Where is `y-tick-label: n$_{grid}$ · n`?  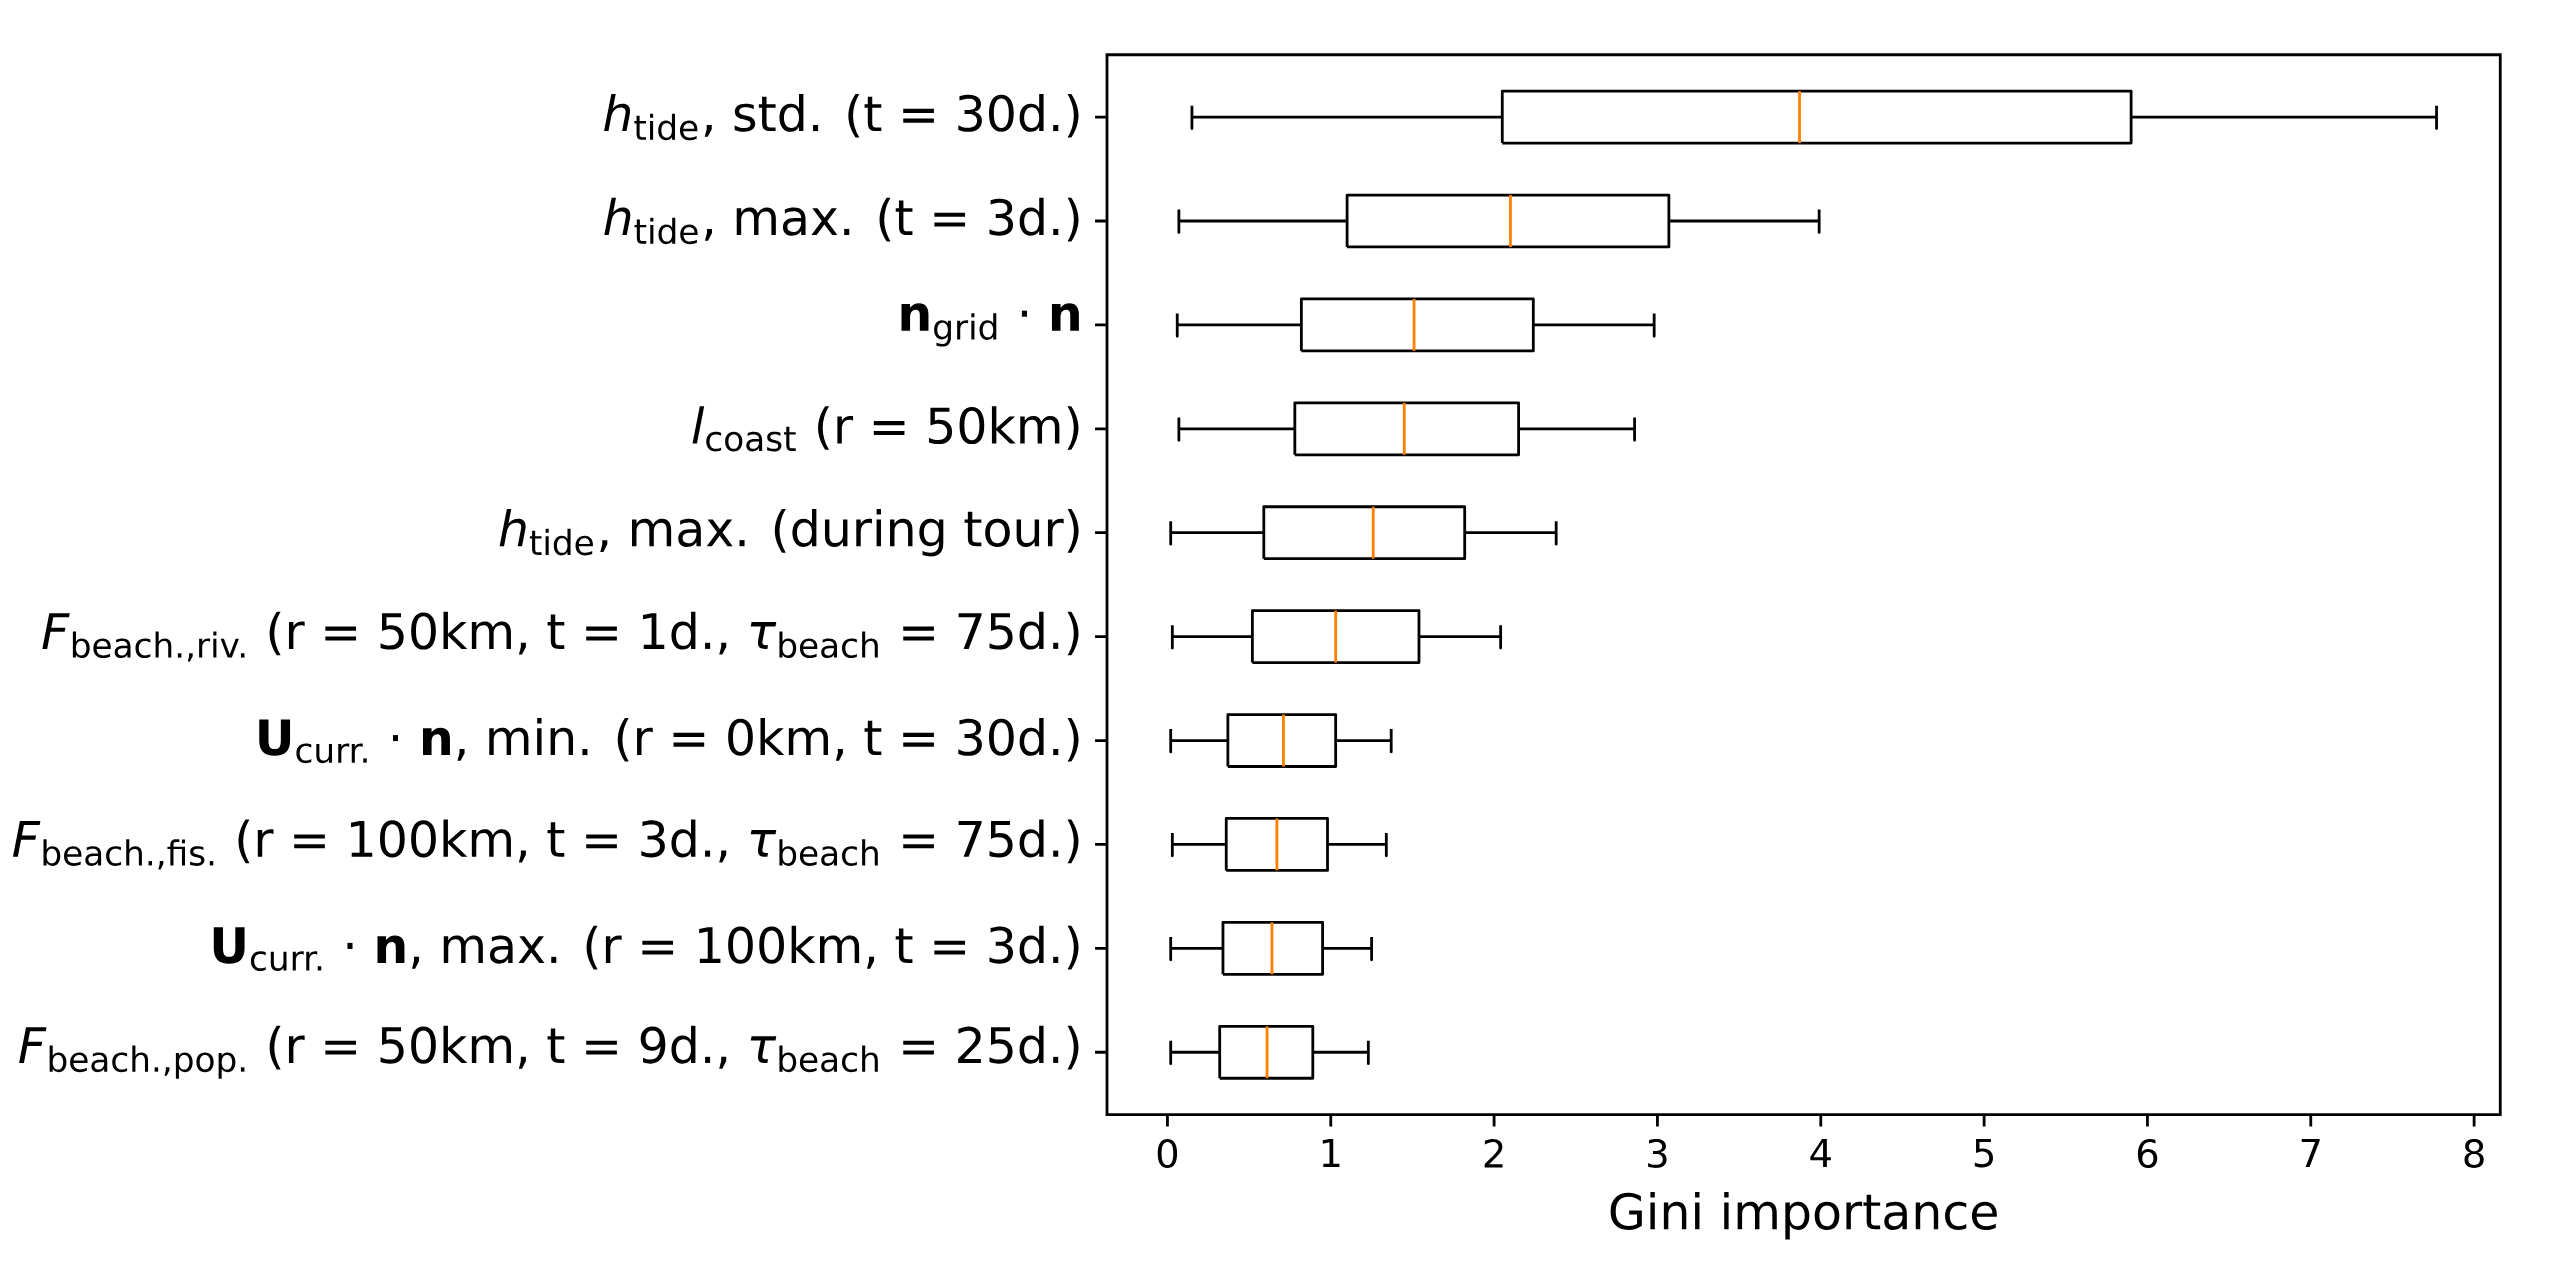
y-tick-label: n$_{grid}$ · n is located at coordinates (990, 325).